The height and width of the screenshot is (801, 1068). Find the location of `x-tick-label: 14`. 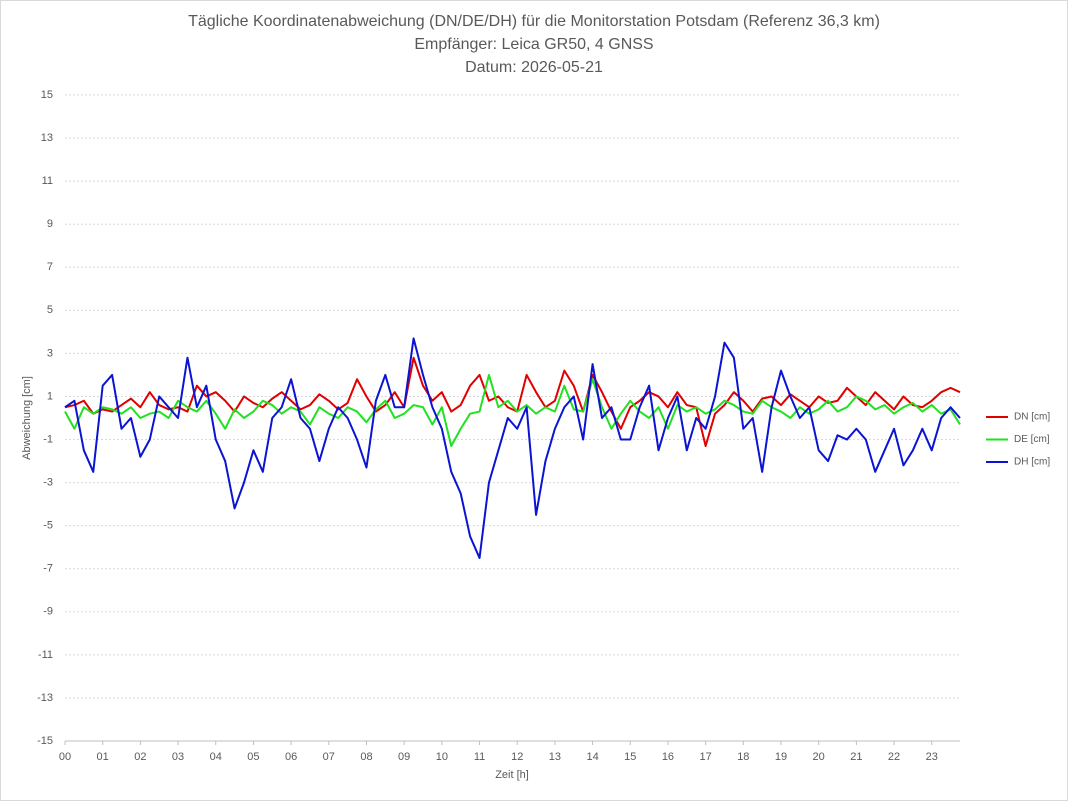

x-tick-label: 14 is located at coordinates (592, 757).